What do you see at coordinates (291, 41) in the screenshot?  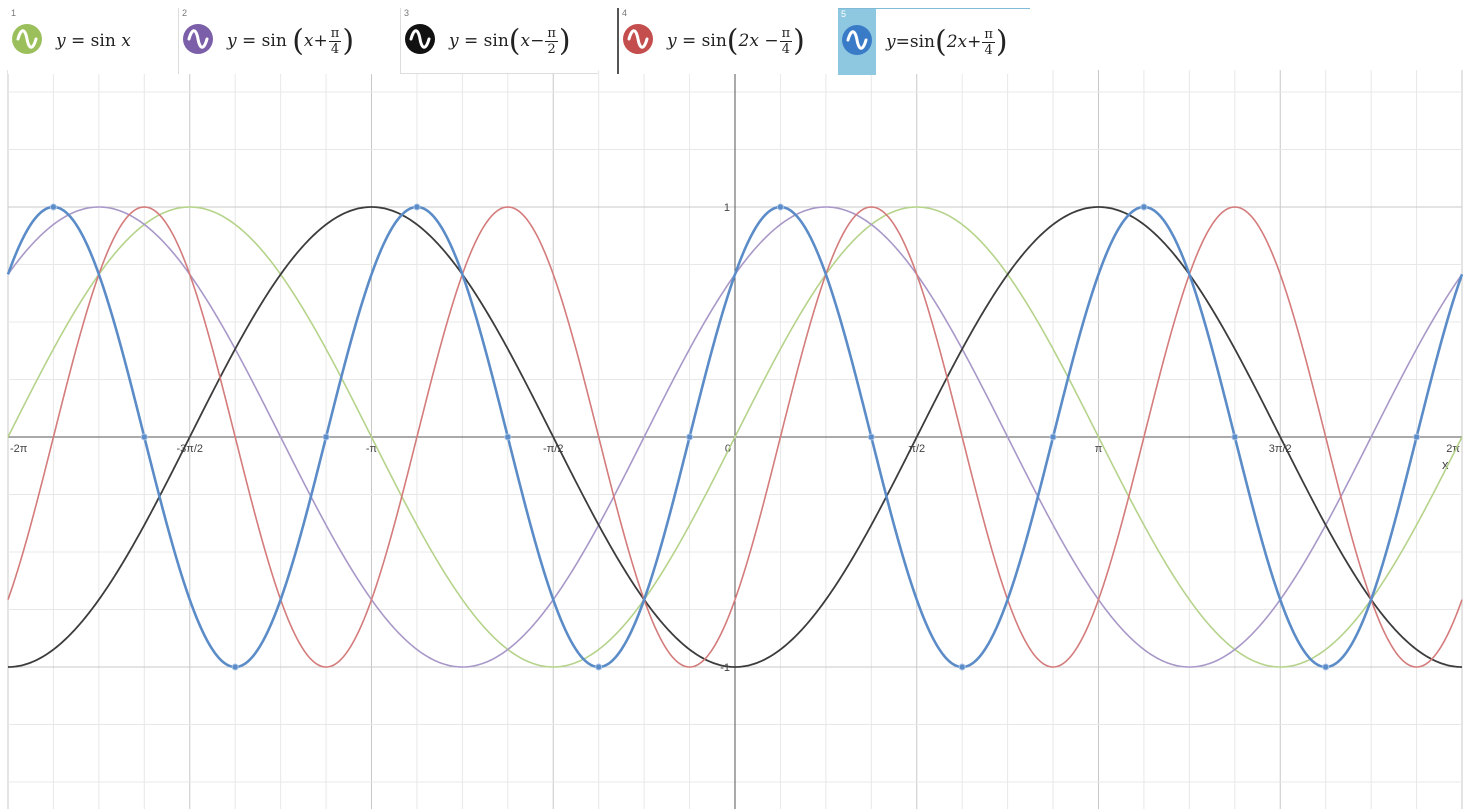 I see `expression-formula: y = sin (x+ π 4)` at bounding box center [291, 41].